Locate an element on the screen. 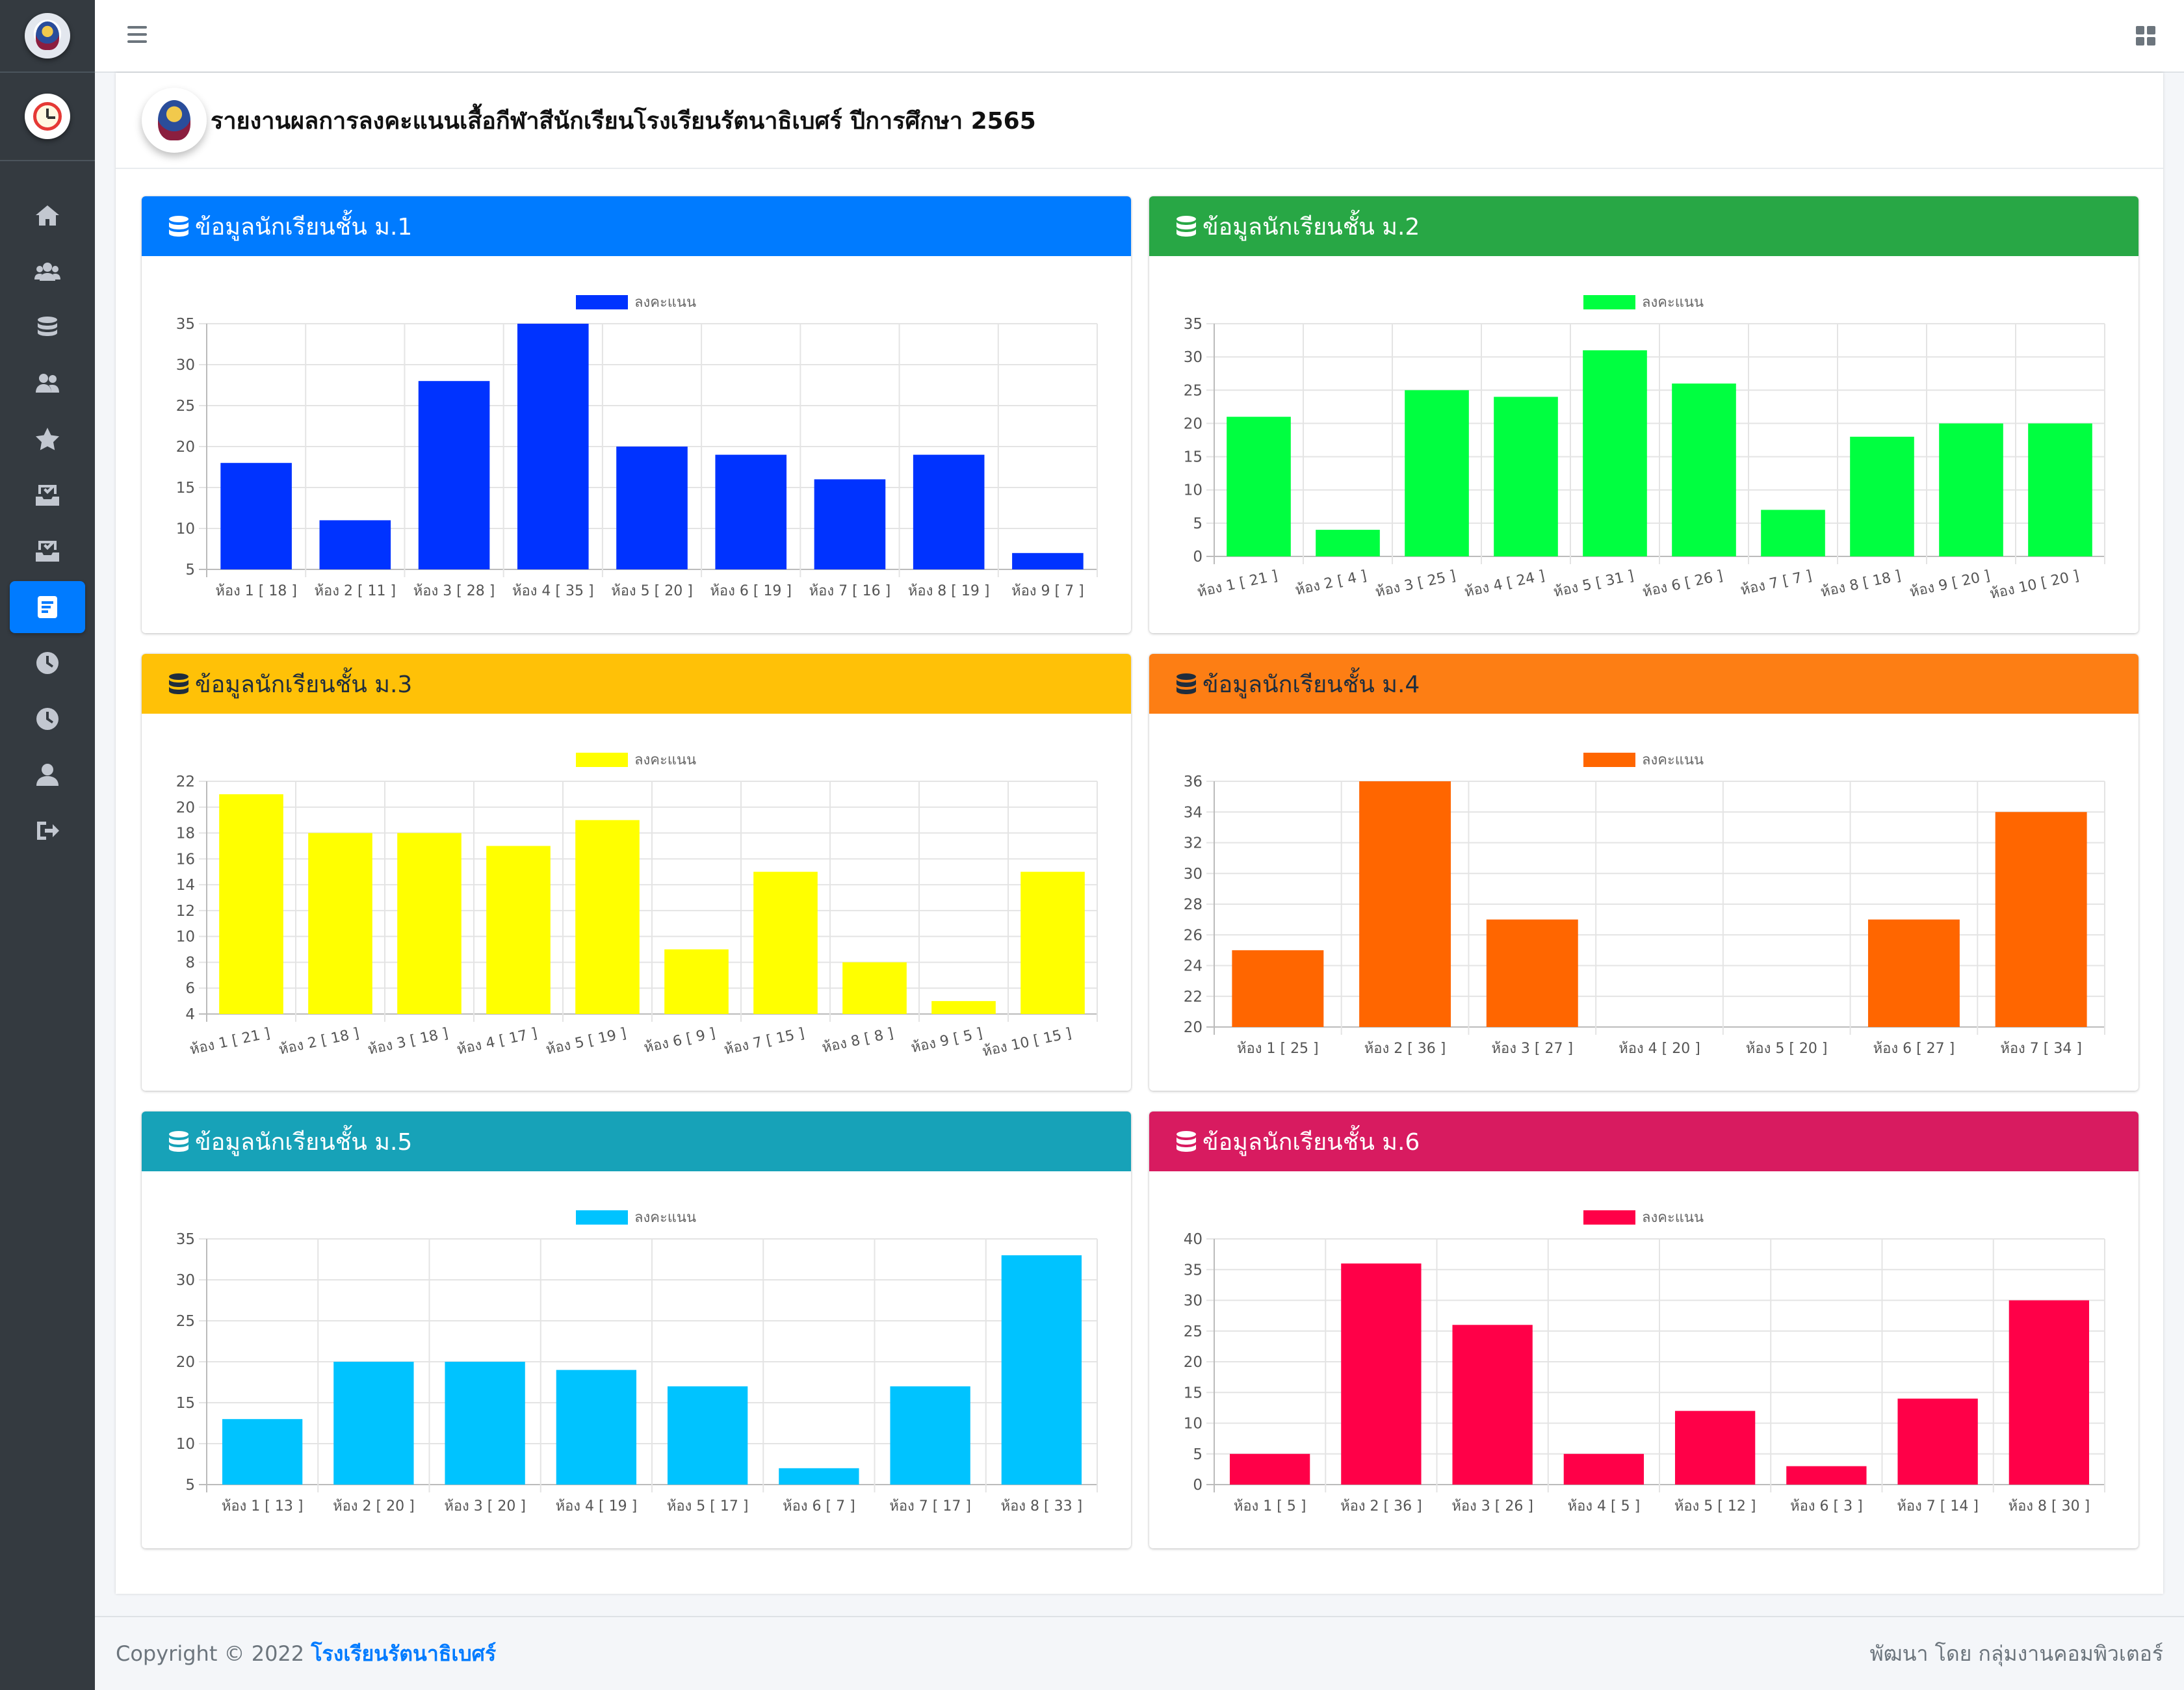  tray-check-icon is located at coordinates (48, 551).